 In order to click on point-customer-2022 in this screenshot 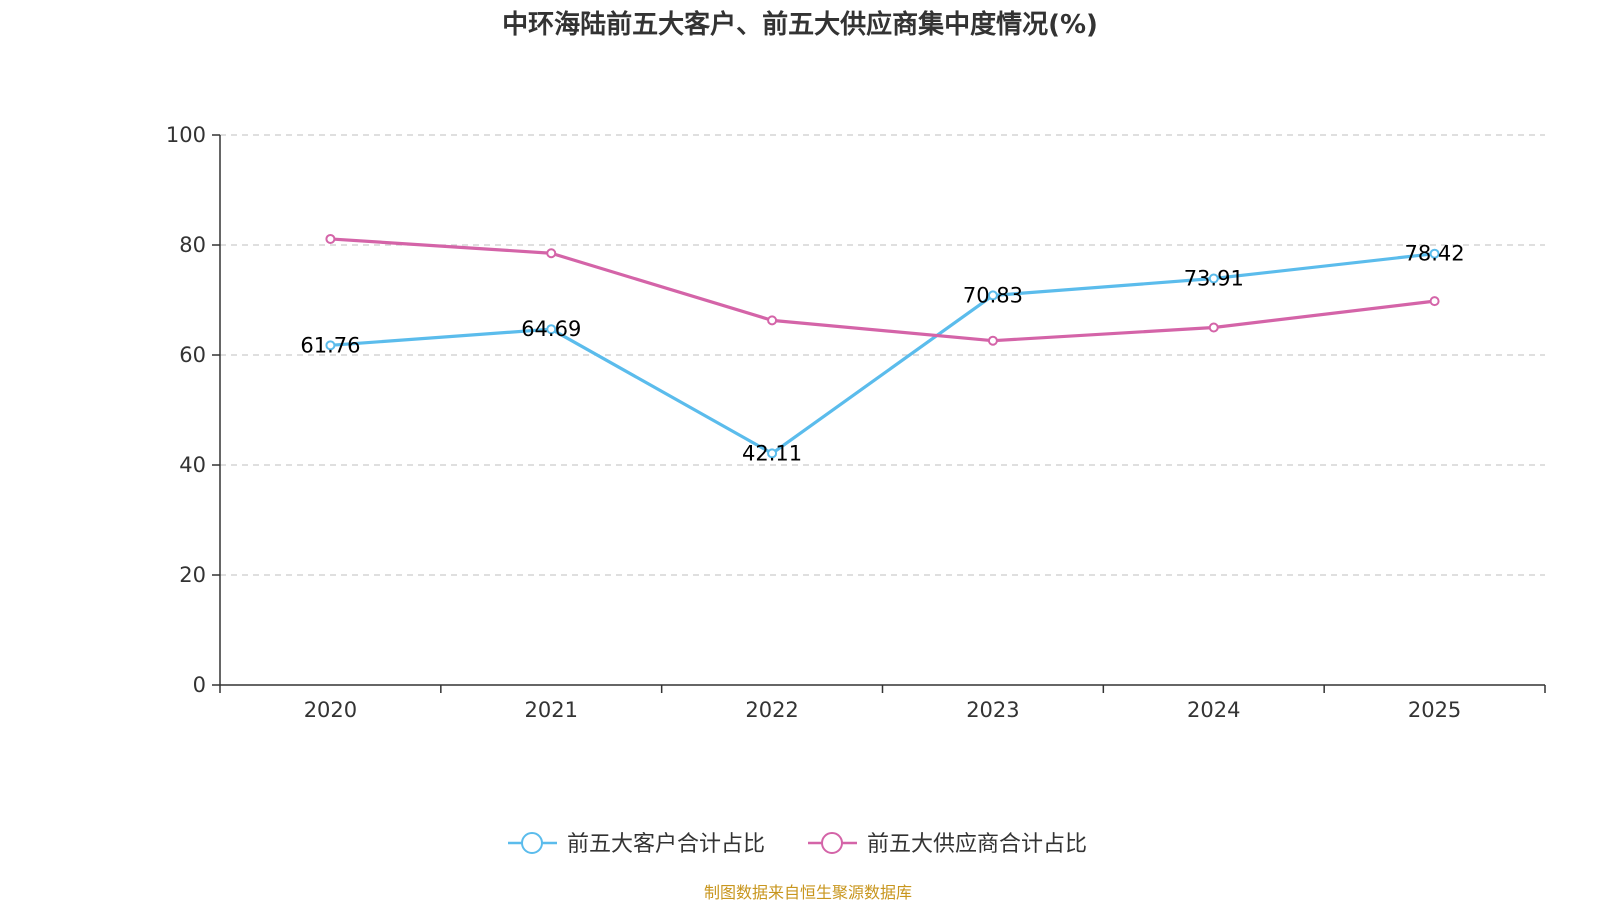, I will do `click(772, 453)`.